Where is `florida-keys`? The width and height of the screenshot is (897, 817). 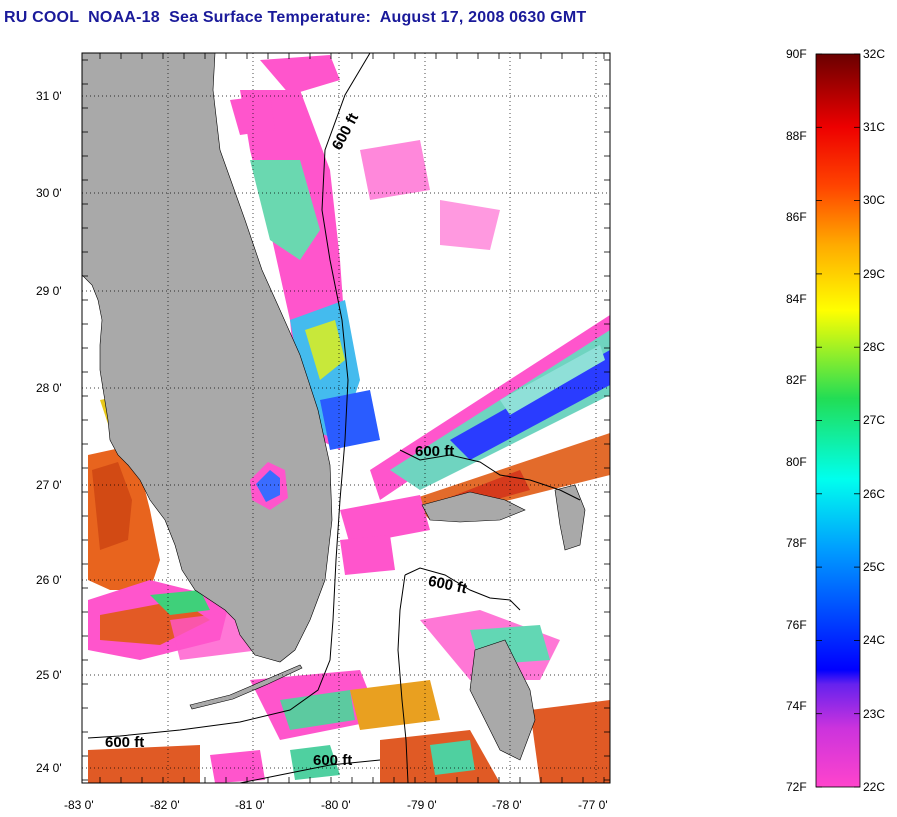
florida-keys is located at coordinates (246, 687).